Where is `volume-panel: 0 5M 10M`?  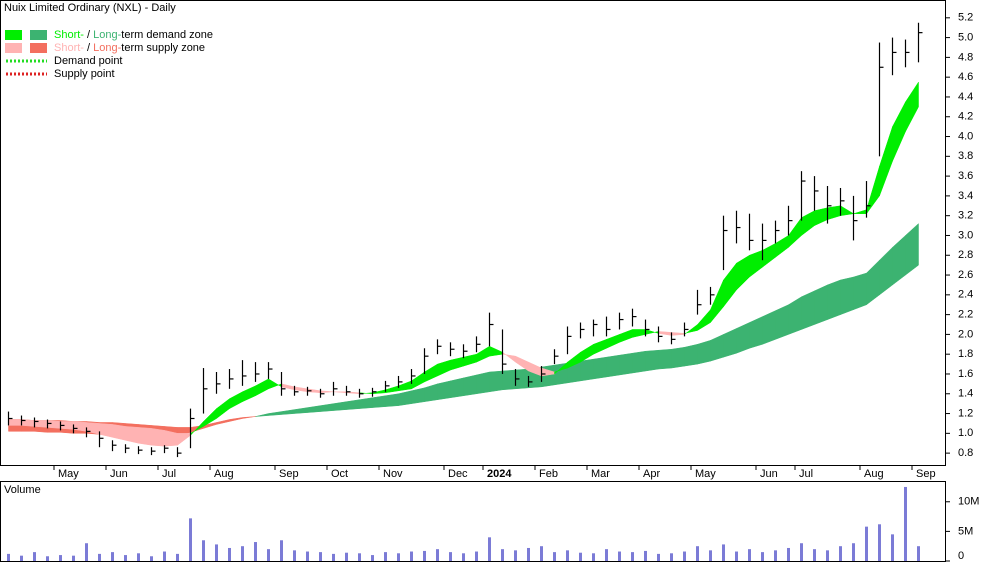 volume-panel: 0 5M 10M is located at coordinates (493, 524).